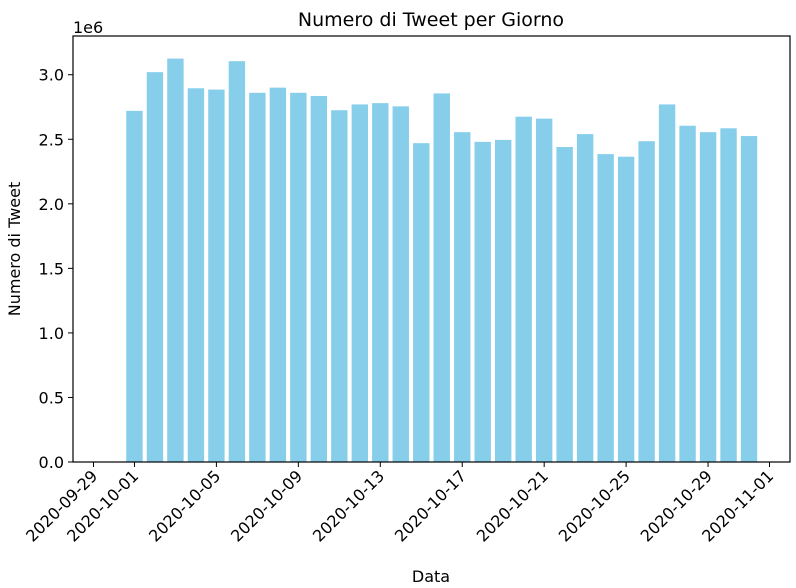  I want to click on y-tick-label: 2.0, so click(51, 204).